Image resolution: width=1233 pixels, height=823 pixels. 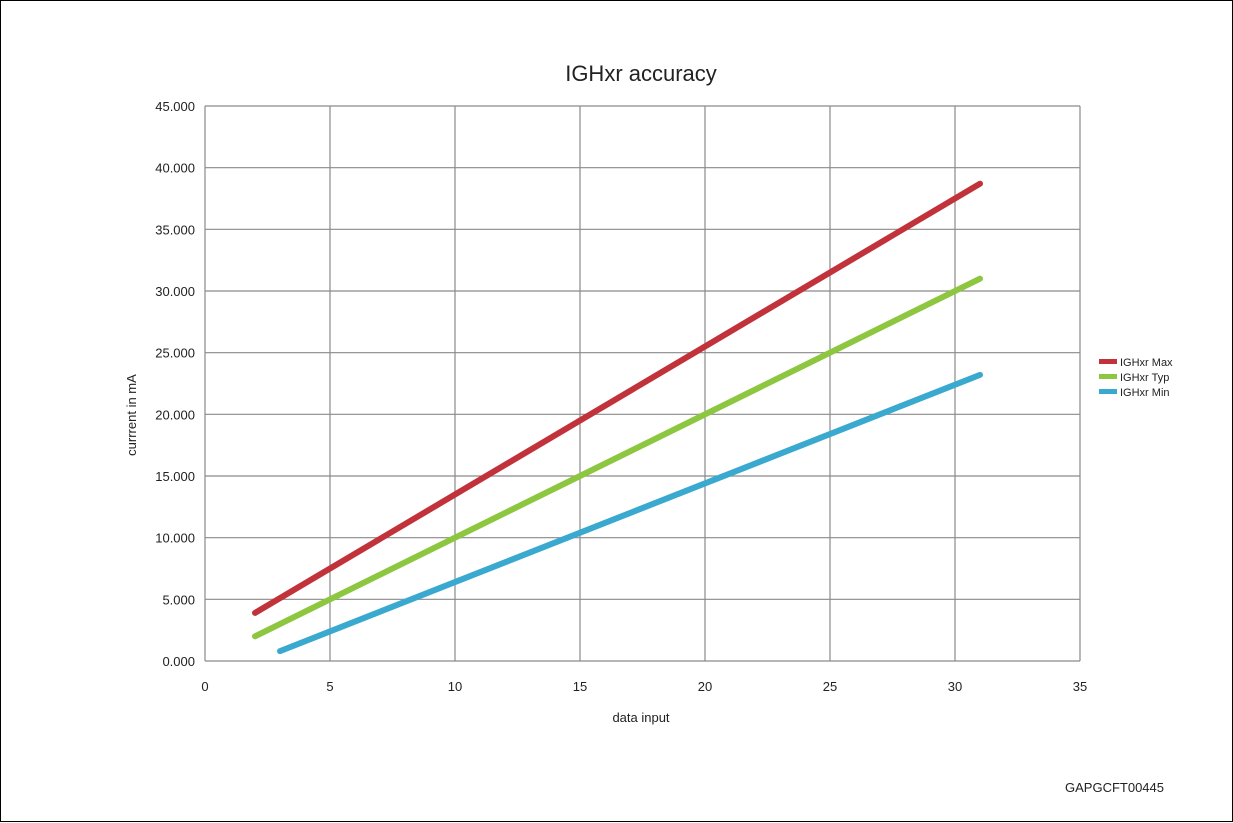 What do you see at coordinates (1080, 686) in the screenshot?
I see `x-tick-label: 35` at bounding box center [1080, 686].